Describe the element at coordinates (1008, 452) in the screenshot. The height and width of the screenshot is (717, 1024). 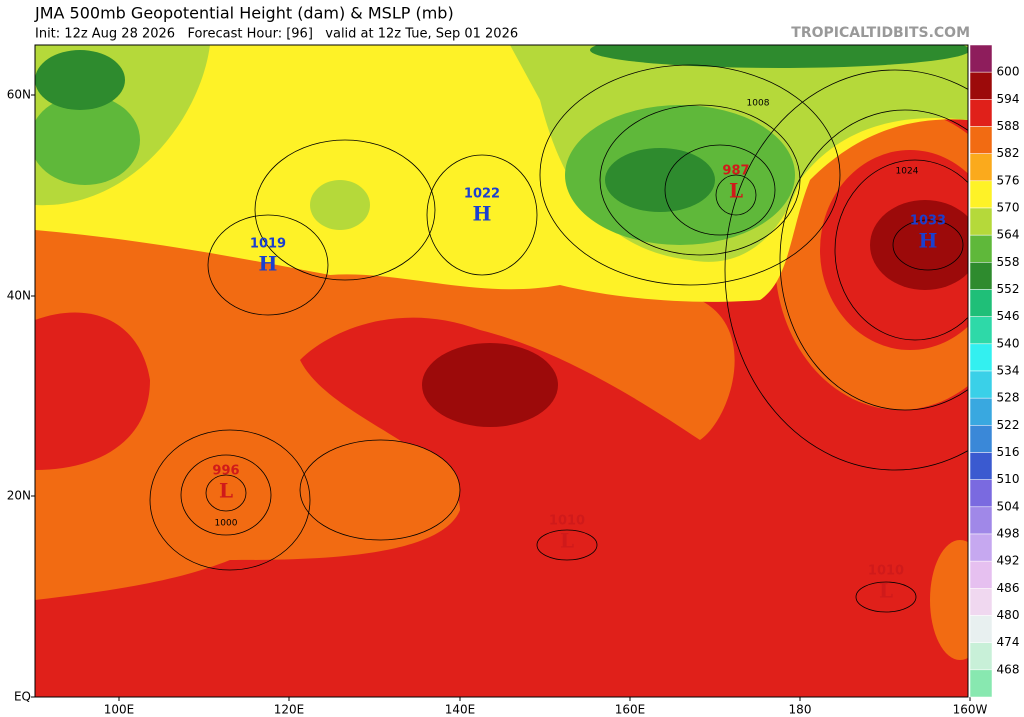
I see `colorbar-label: 516` at that location.